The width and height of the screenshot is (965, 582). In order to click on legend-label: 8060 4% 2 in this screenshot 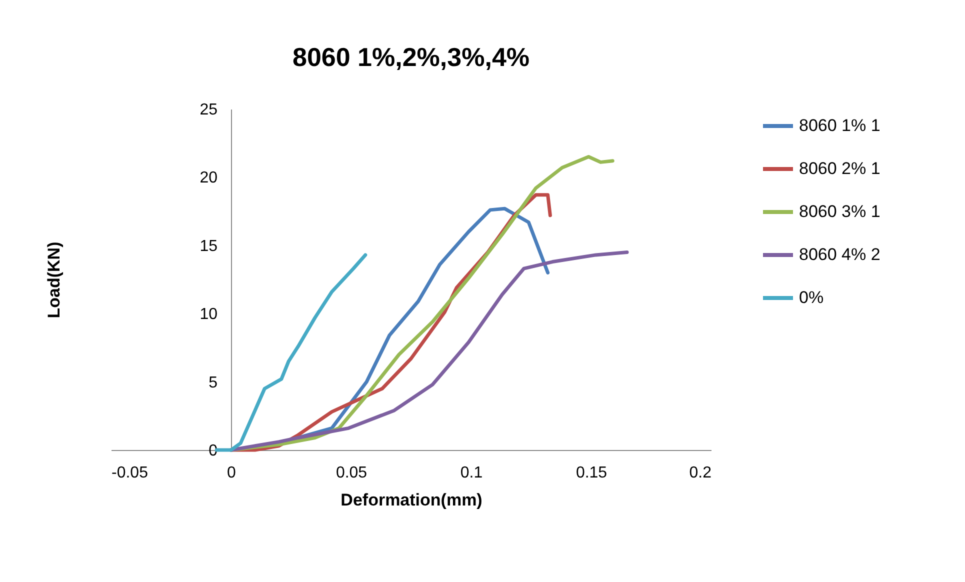, I will do `click(839, 254)`.